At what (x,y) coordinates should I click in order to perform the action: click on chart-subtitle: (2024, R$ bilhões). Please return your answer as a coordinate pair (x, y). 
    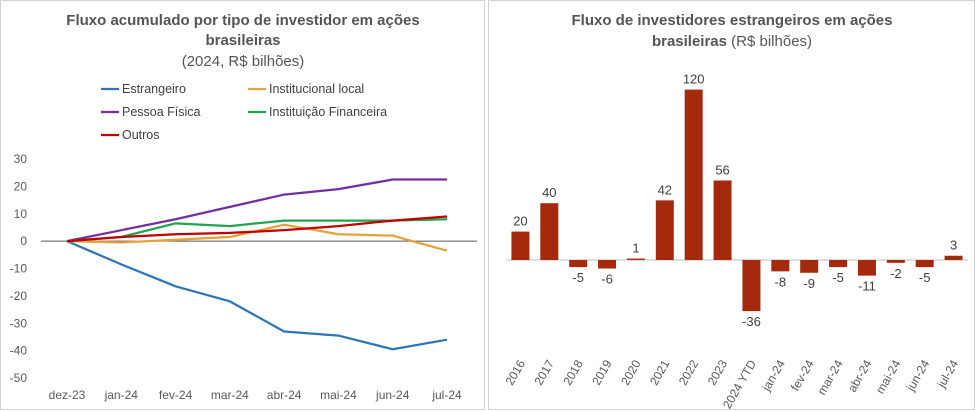
    Looking at the image, I should click on (243, 61).